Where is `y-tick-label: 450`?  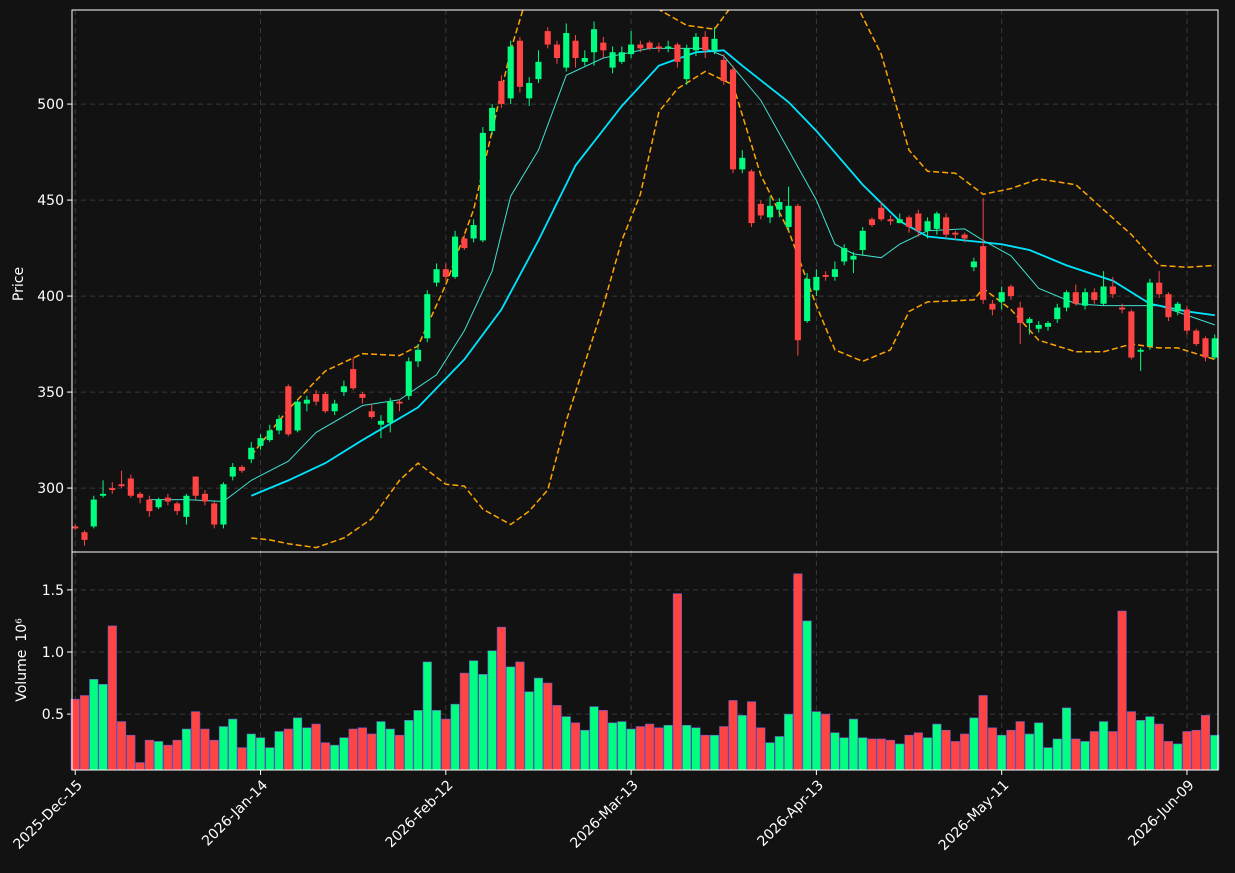
y-tick-label: 450 is located at coordinates (50, 201).